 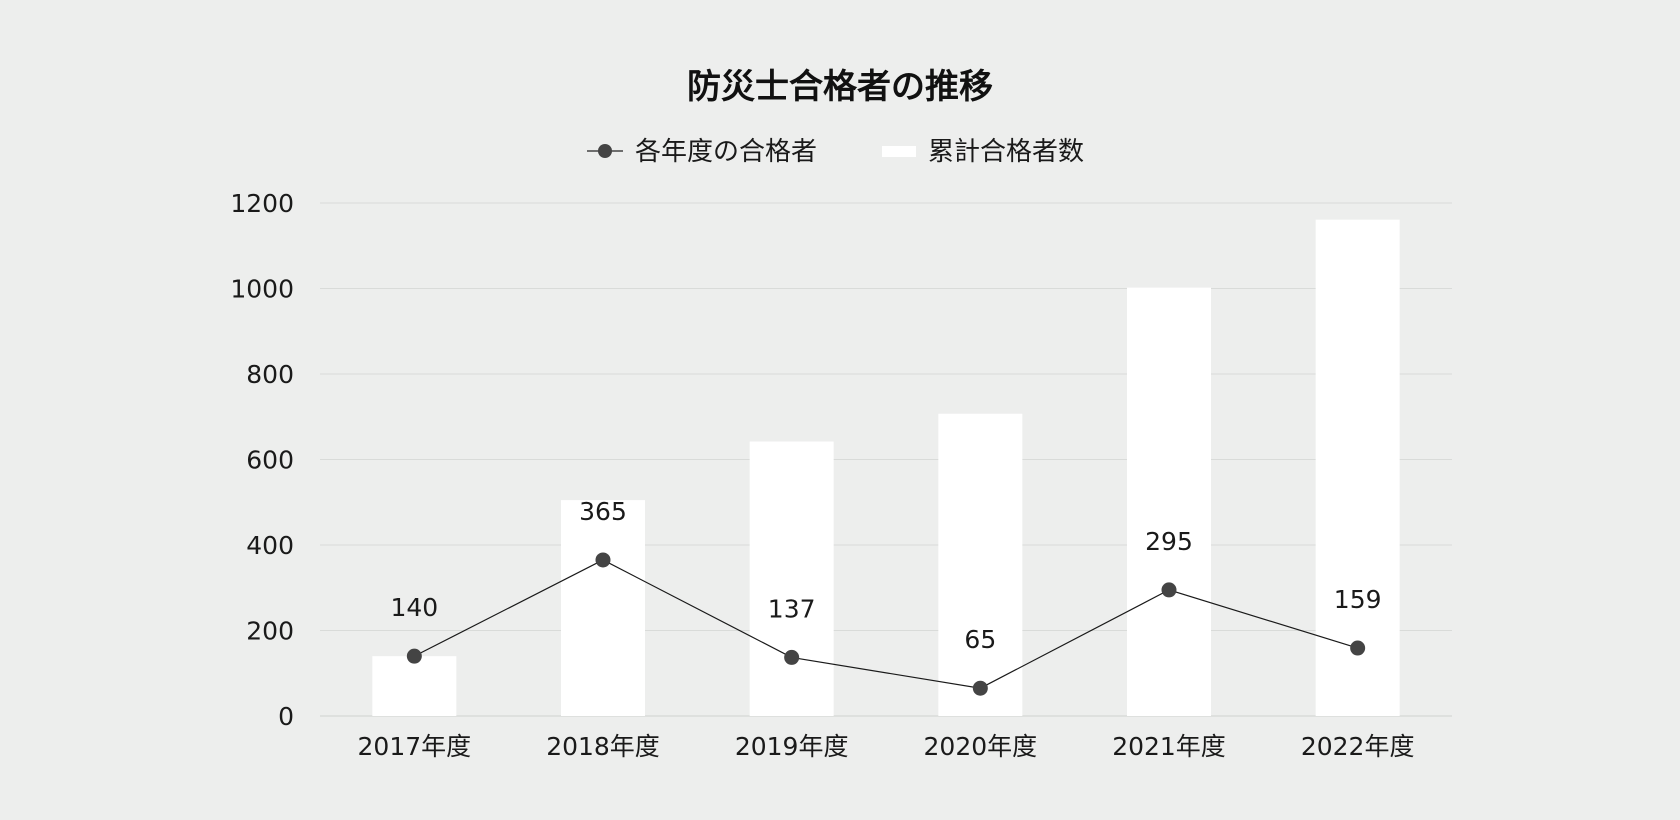 I want to click on legend-label-bar: 累計合格者数, so click(x=1006, y=152).